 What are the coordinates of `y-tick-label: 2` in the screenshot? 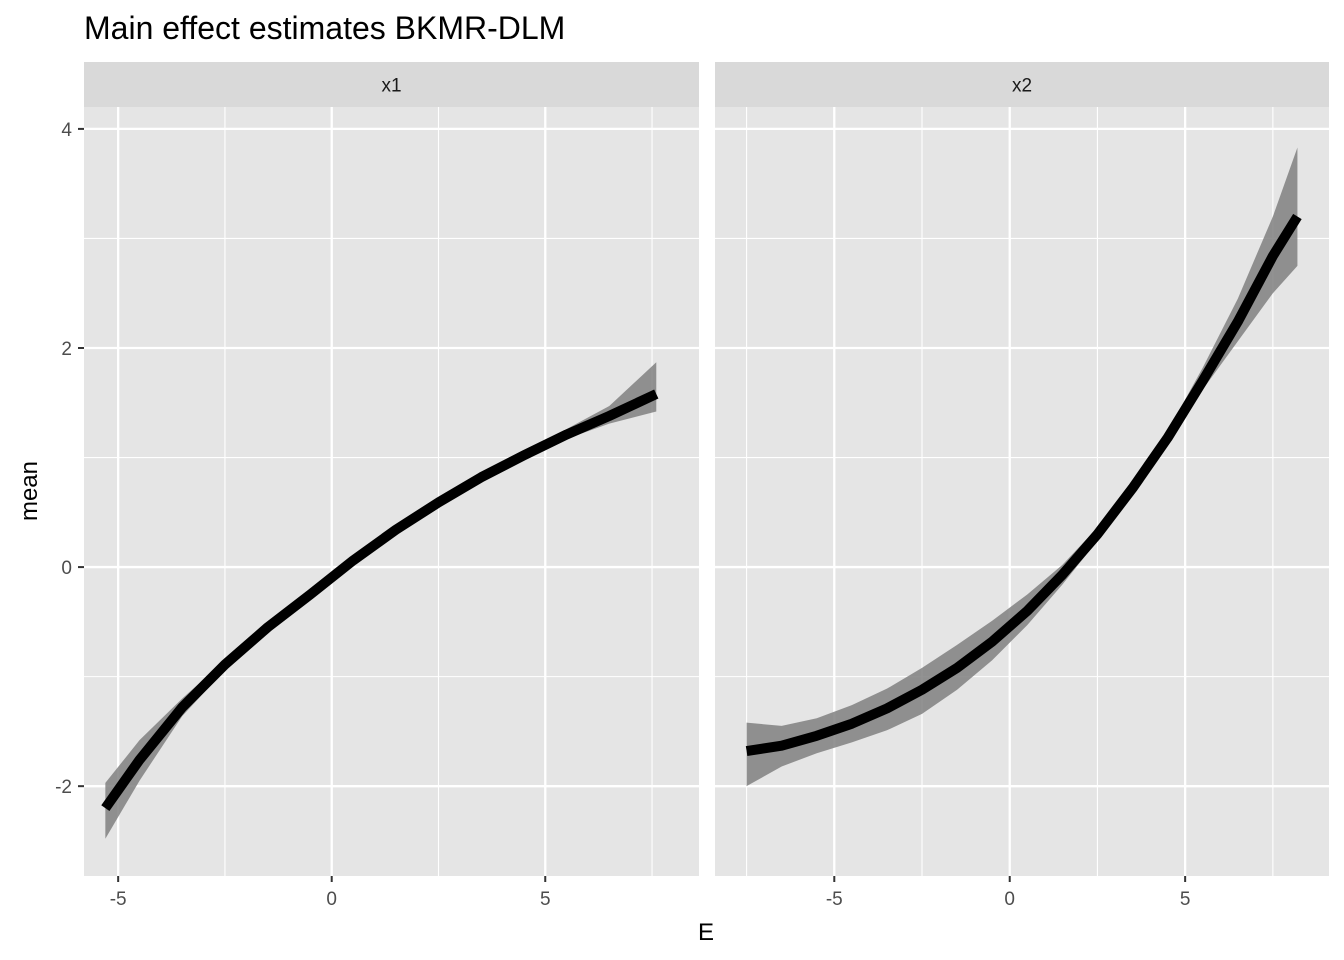 It's located at (66, 349).